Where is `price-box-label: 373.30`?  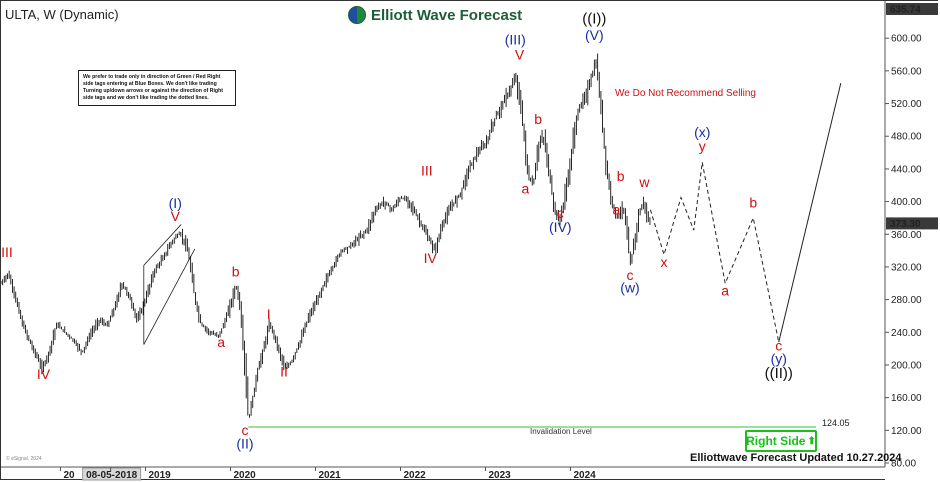 price-box-label: 373.30 is located at coordinates (905, 224).